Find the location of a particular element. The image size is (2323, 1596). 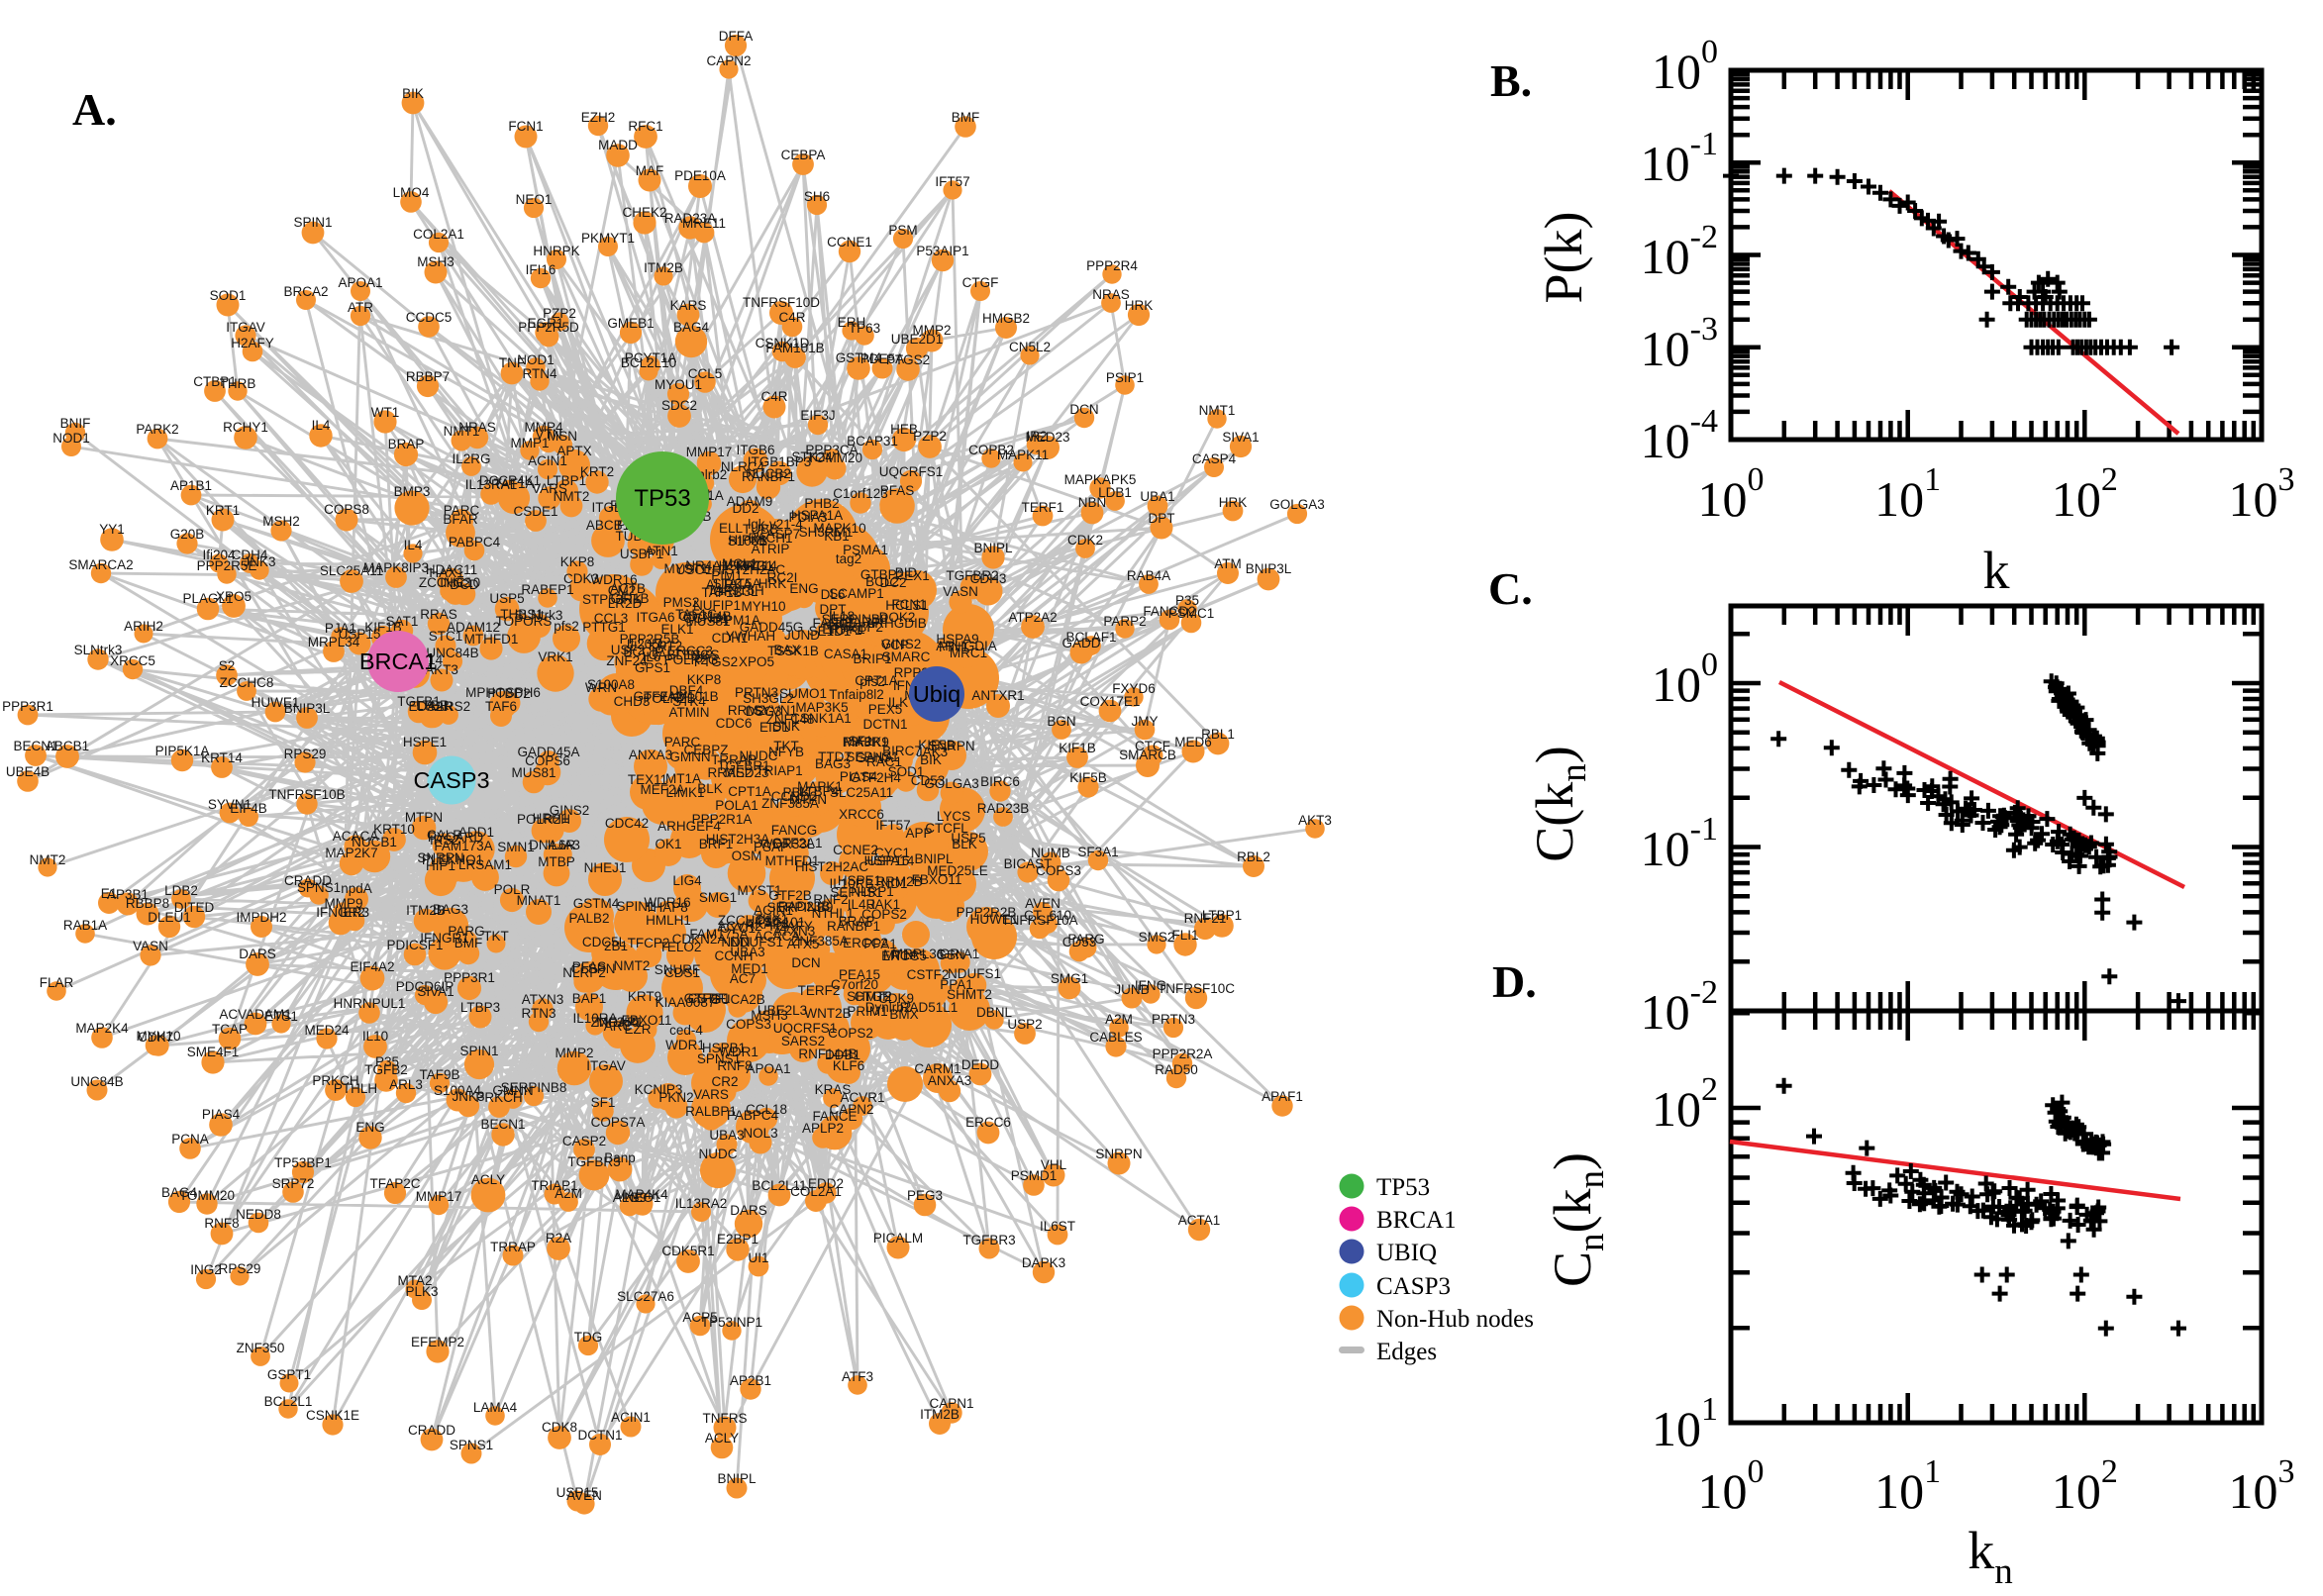

svg-text: BNIP3L is located at coordinates (1269, 569).